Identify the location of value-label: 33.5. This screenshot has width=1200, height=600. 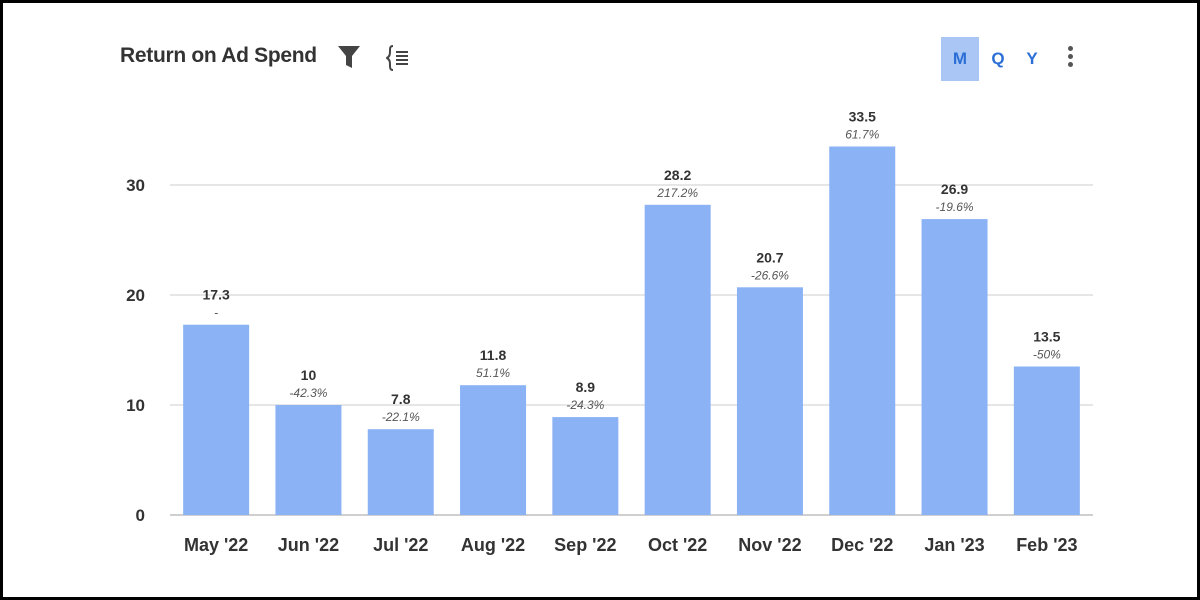
(862, 117).